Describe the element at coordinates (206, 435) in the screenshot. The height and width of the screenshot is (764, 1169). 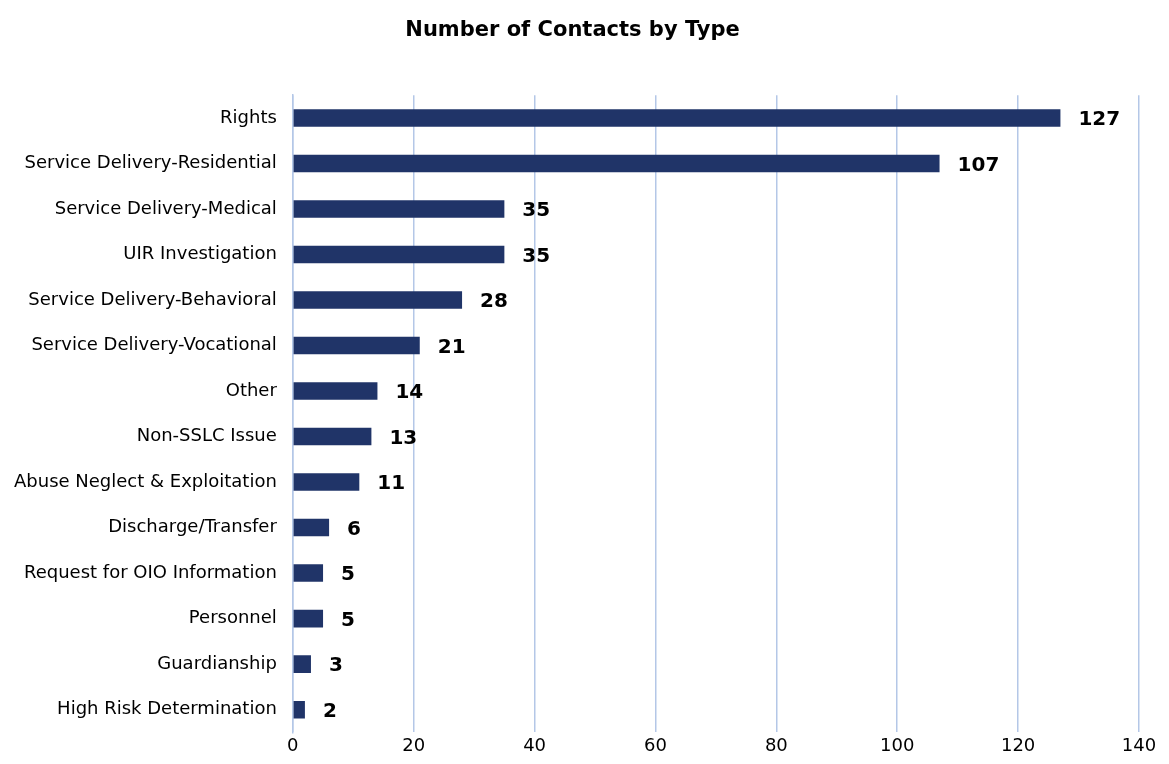
I see `y-tick-label: Non-SSLC Issue` at that location.